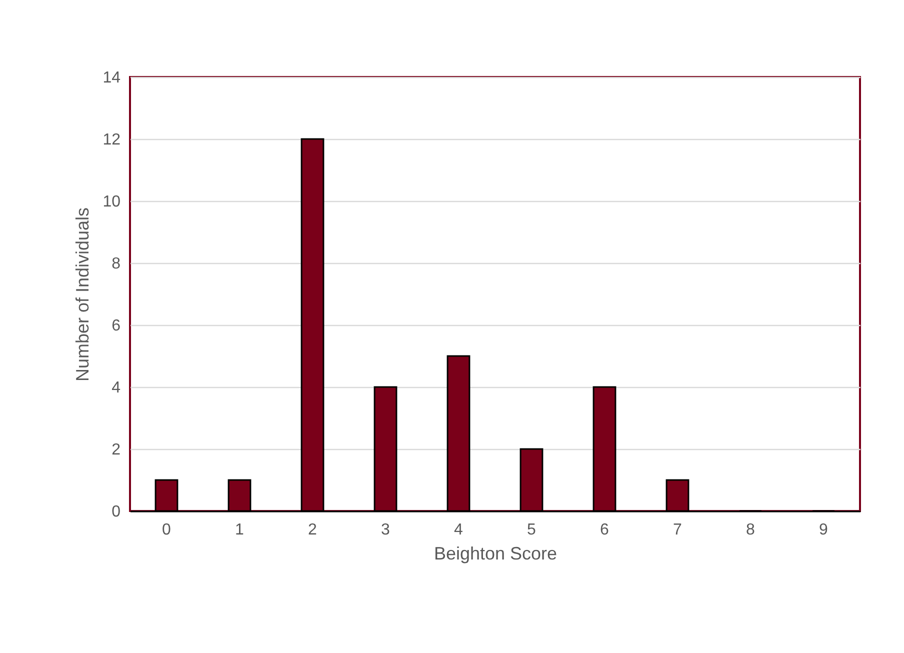 This screenshot has width=904, height=653. What do you see at coordinates (239, 530) in the screenshot?
I see `x-tick-label: 1` at bounding box center [239, 530].